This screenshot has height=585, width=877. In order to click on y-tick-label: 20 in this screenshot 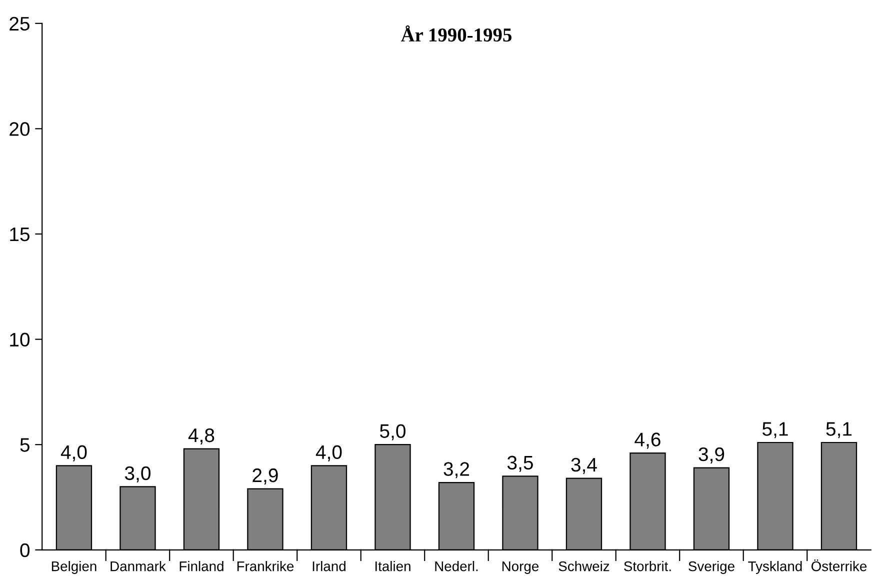, I will do `click(20, 129)`.